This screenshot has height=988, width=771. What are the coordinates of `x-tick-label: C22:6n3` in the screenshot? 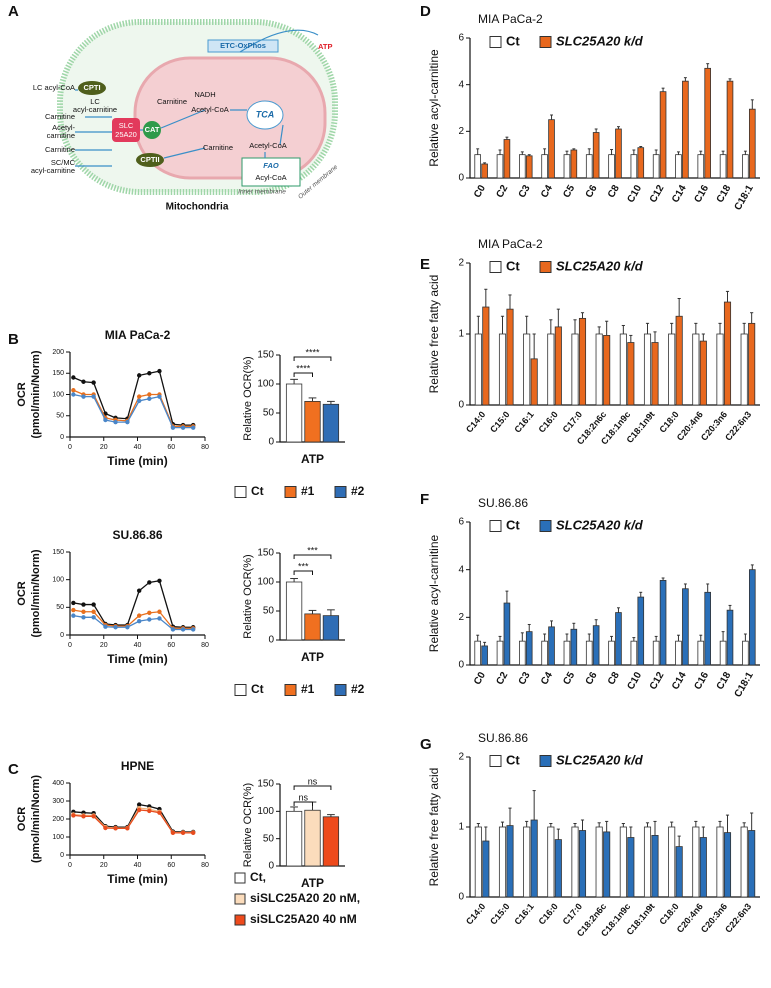 It's located at (738, 425).